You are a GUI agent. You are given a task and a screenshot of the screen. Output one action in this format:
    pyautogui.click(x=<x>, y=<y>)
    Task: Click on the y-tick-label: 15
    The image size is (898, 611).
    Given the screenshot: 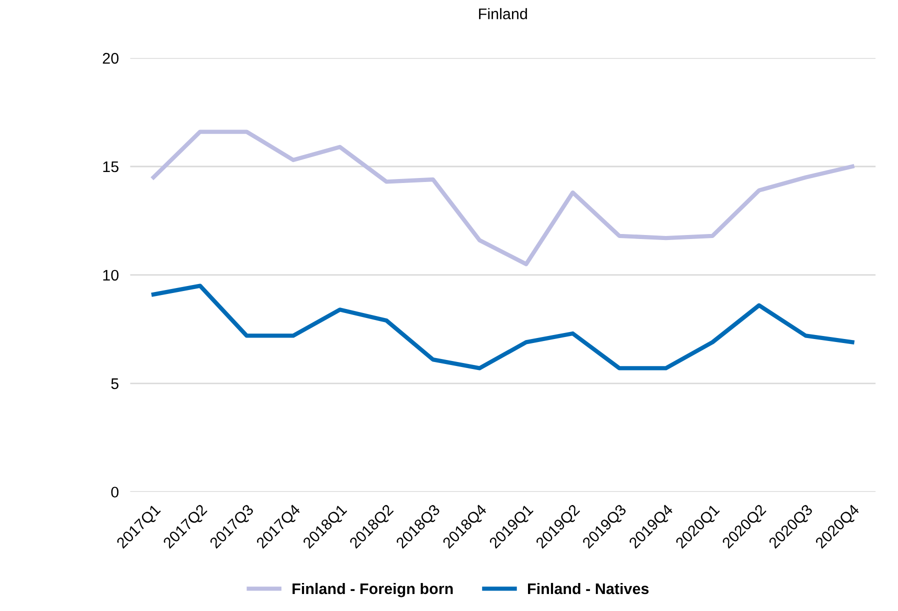 What is the action you would take?
    pyautogui.click(x=110, y=167)
    